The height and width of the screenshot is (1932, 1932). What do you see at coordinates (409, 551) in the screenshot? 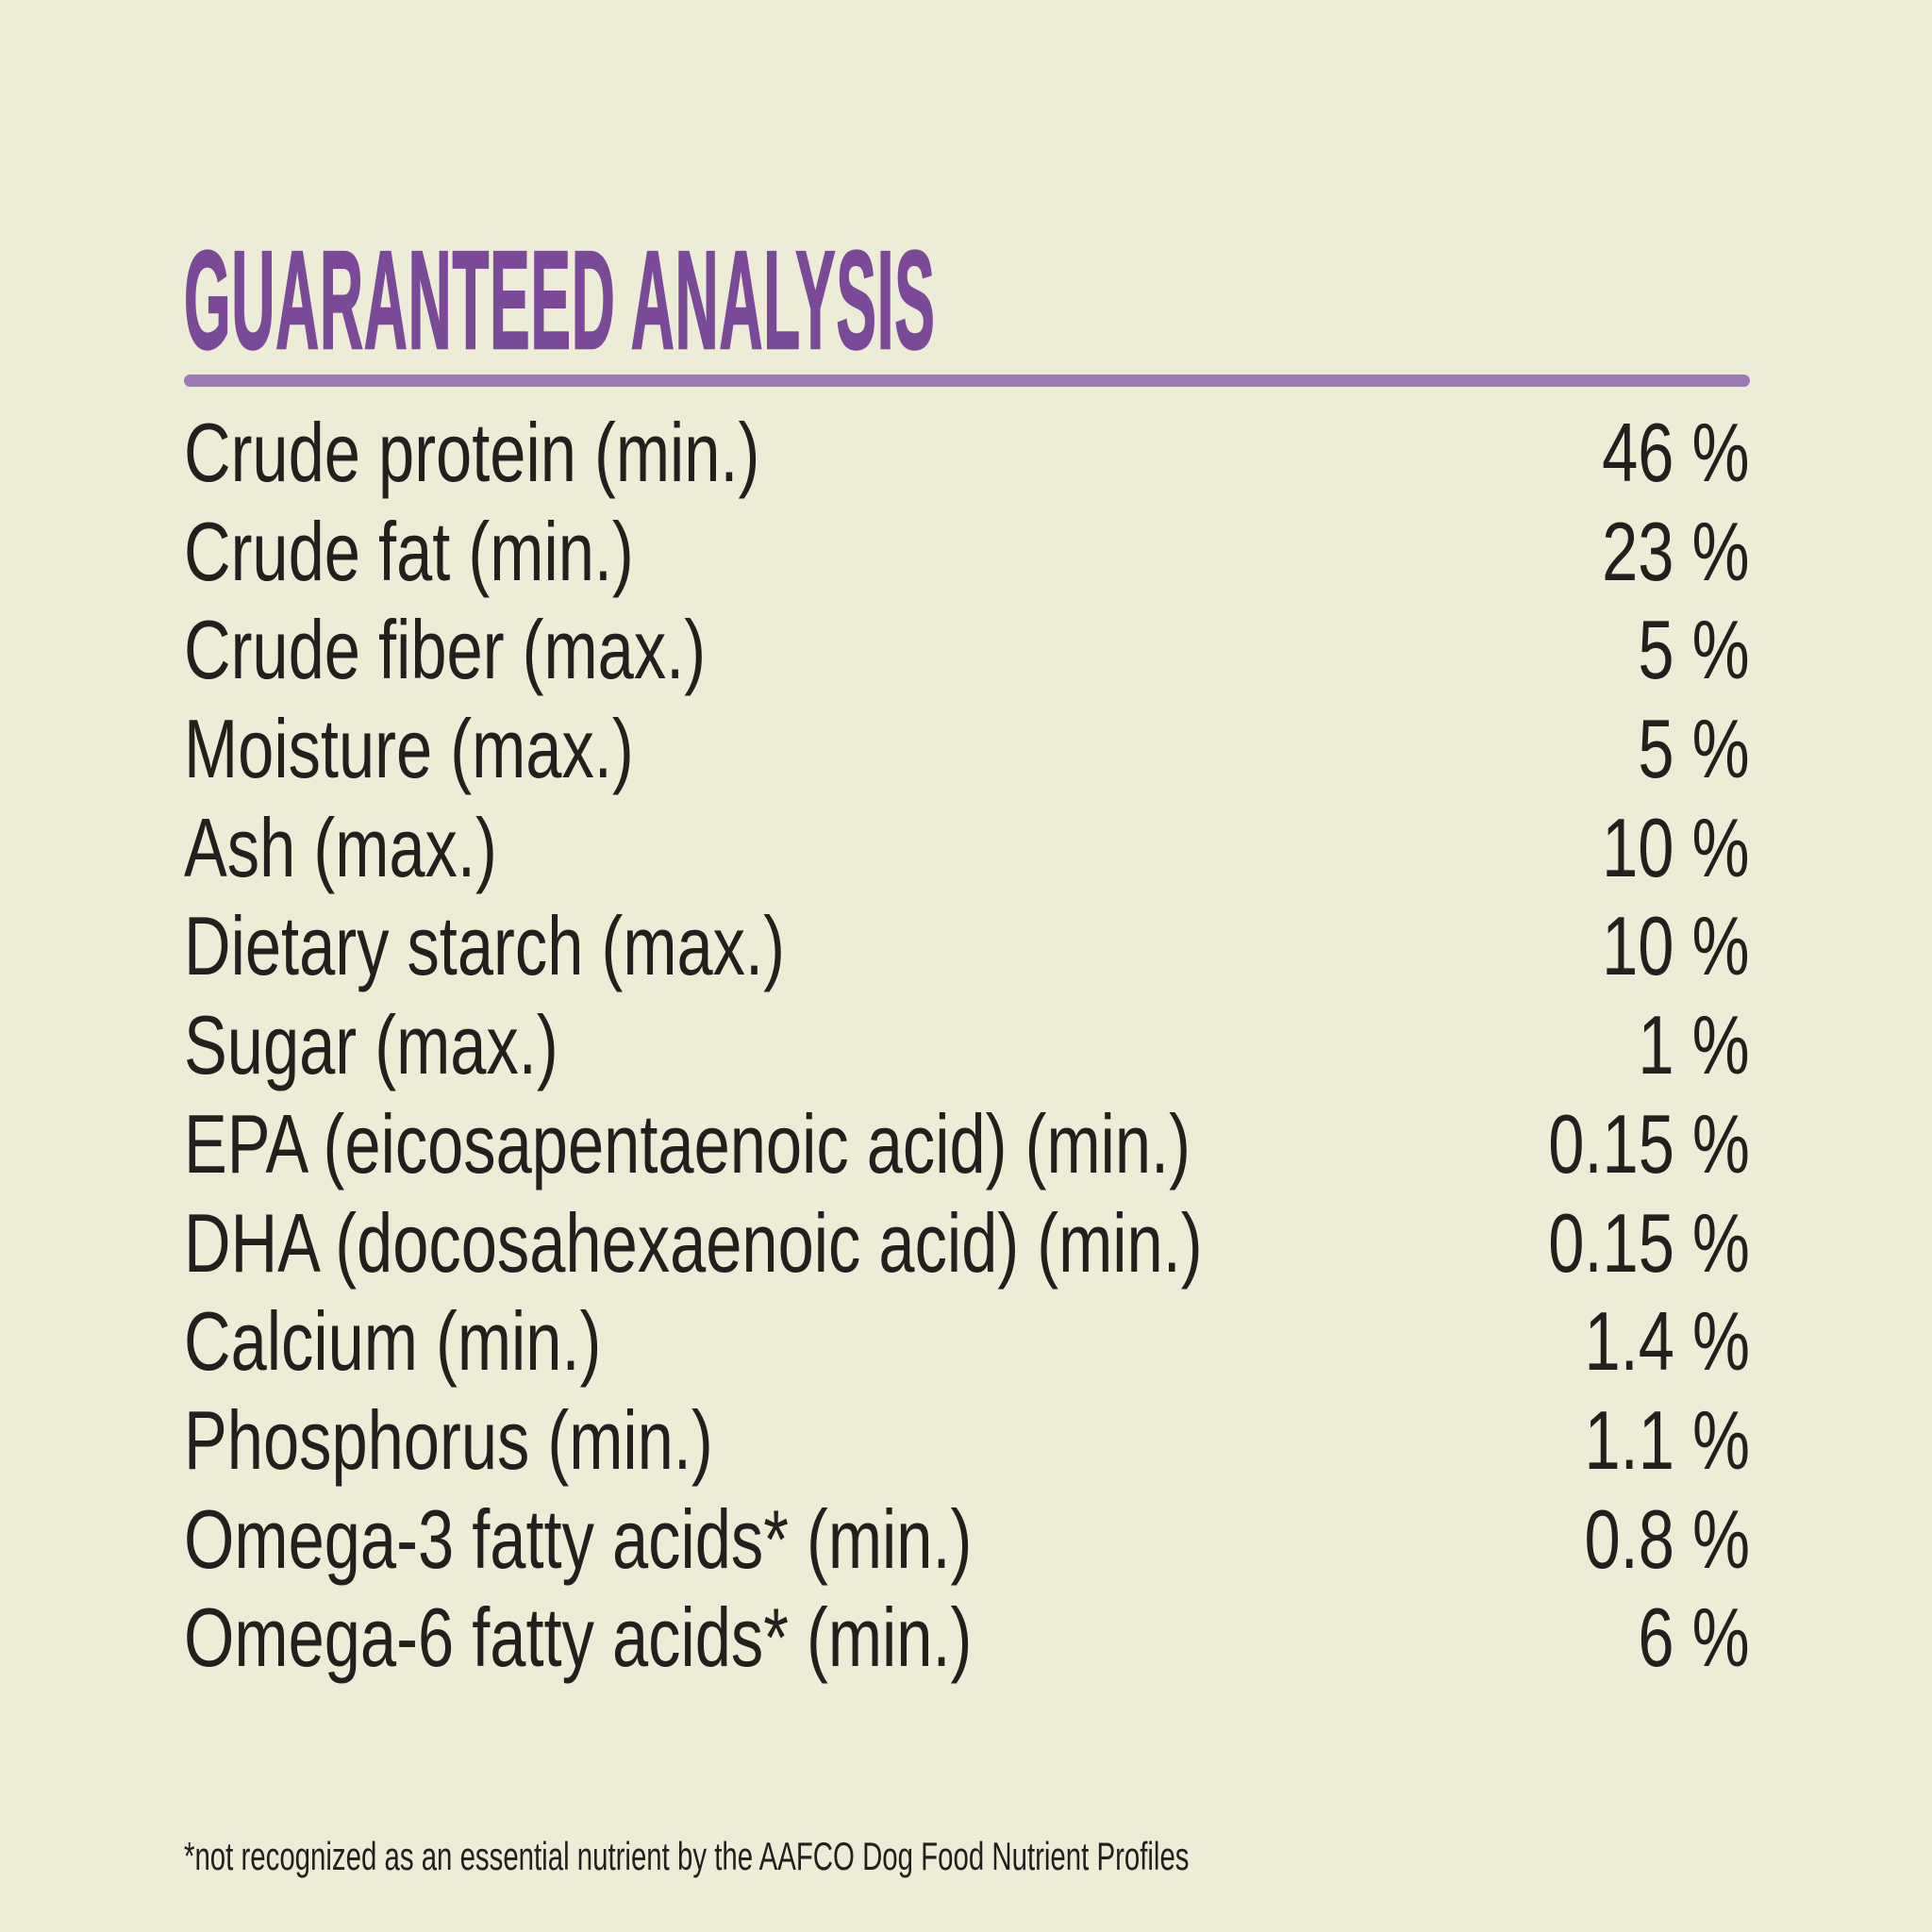
I see `nutrient-label: Crude fat (min.)` at bounding box center [409, 551].